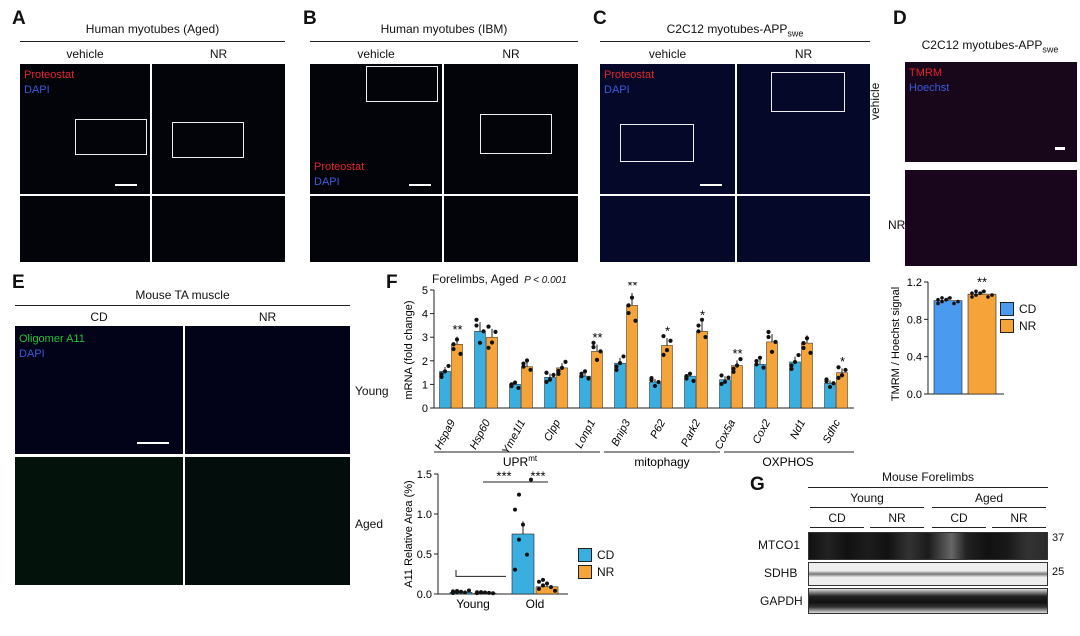 The width and height of the screenshot is (1080, 636). What do you see at coordinates (376, 54) in the screenshot?
I see `panel-b-col-vehicle: vehicle` at bounding box center [376, 54].